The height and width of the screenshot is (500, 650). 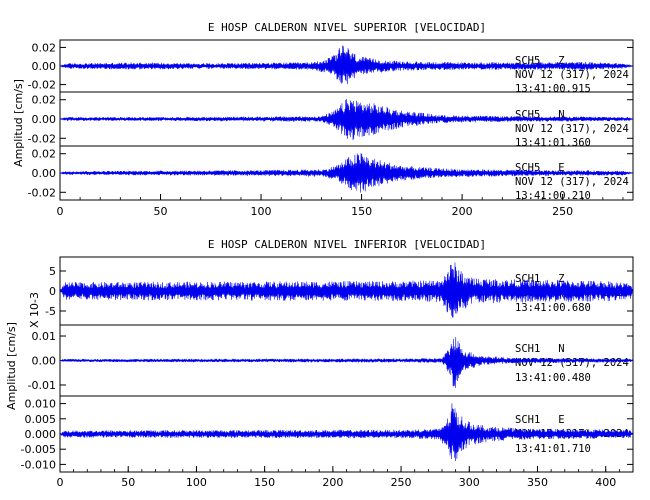 What do you see at coordinates (553, 143) in the screenshot?
I see `time-label: 13:41:01.360` at bounding box center [553, 143].